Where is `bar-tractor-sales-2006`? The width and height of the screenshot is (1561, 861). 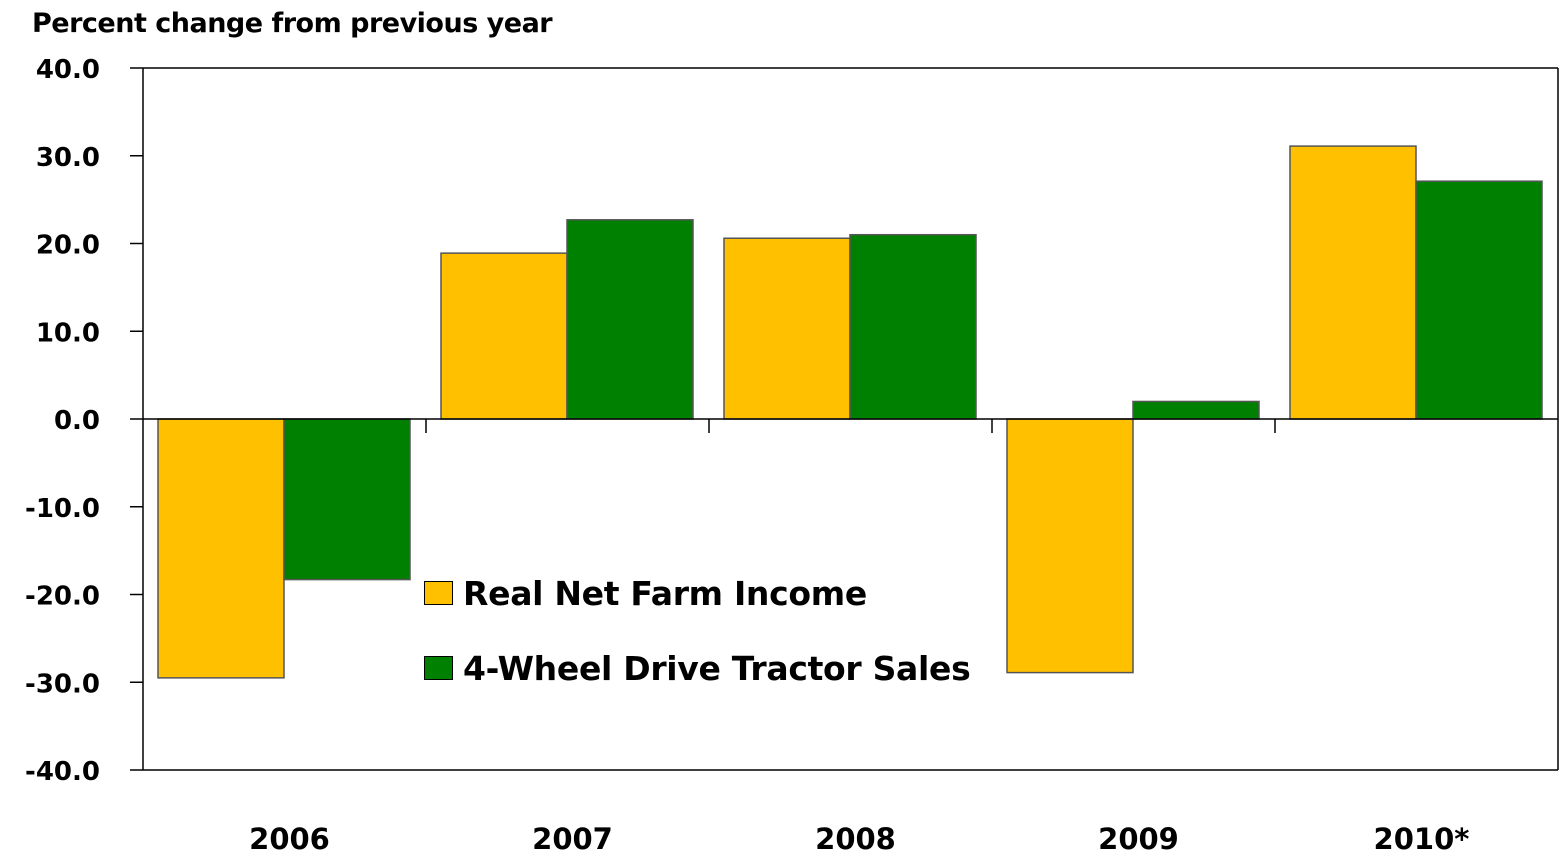
bar-tractor-sales-2006 is located at coordinates (347, 499).